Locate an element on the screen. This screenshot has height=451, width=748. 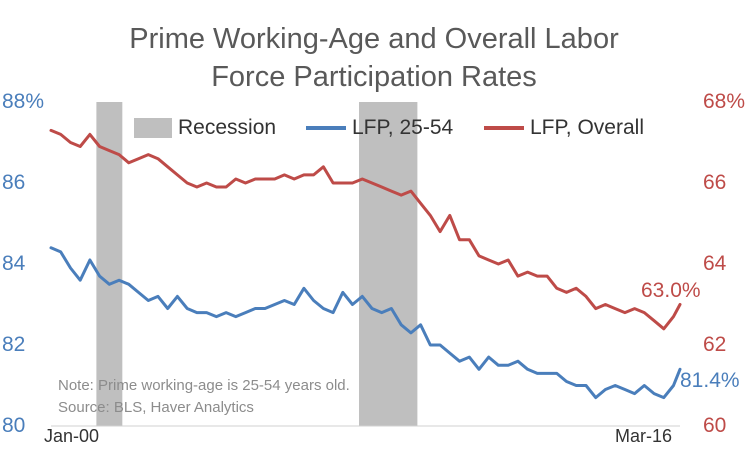
legend-label: LFP, 25-54 is located at coordinates (403, 127).